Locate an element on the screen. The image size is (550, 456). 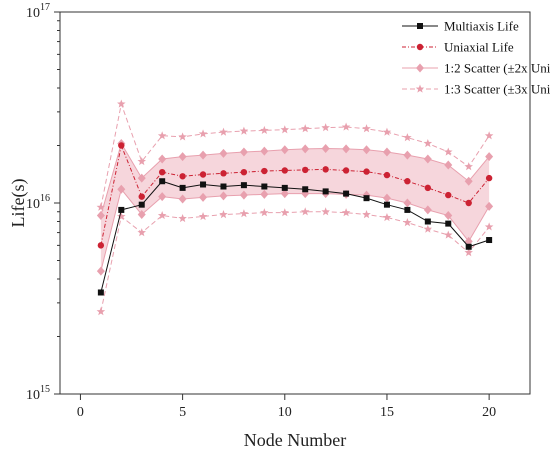
x-tick-label: 20 is located at coordinates (489, 412).